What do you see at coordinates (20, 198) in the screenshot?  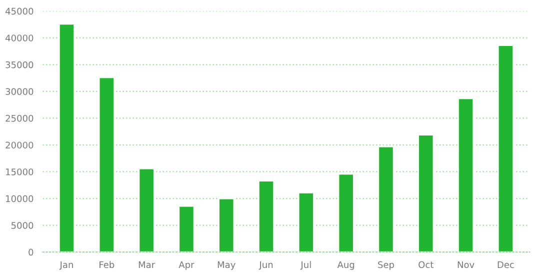 I see `y-tick-label: 10000` at bounding box center [20, 198].